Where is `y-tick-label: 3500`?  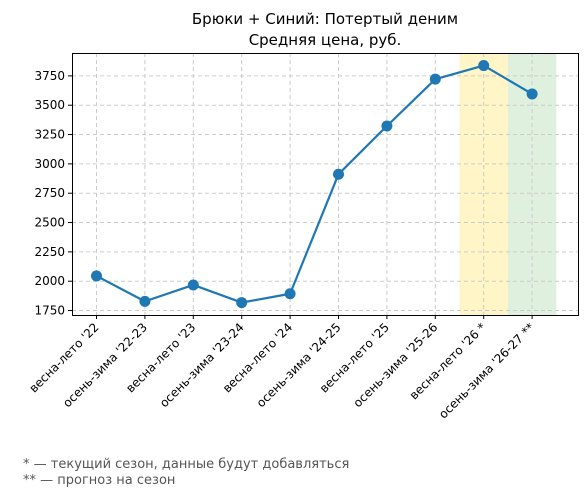 y-tick-label: 3500 is located at coordinates (49, 105).